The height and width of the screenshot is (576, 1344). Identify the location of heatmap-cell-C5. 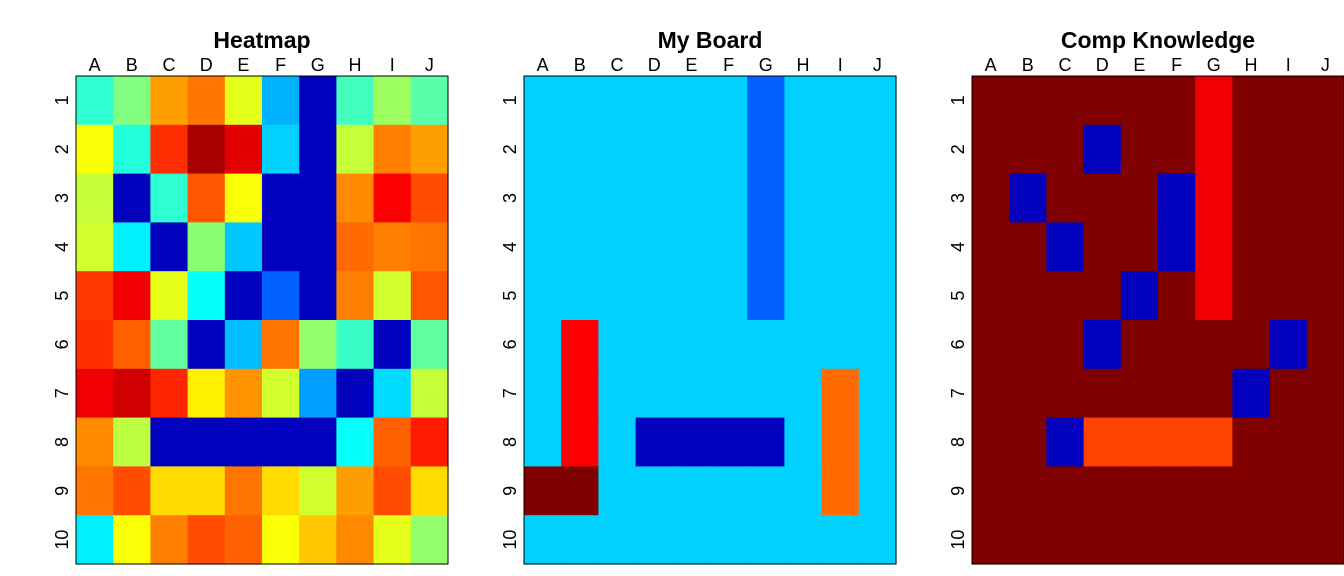
(1065, 296).